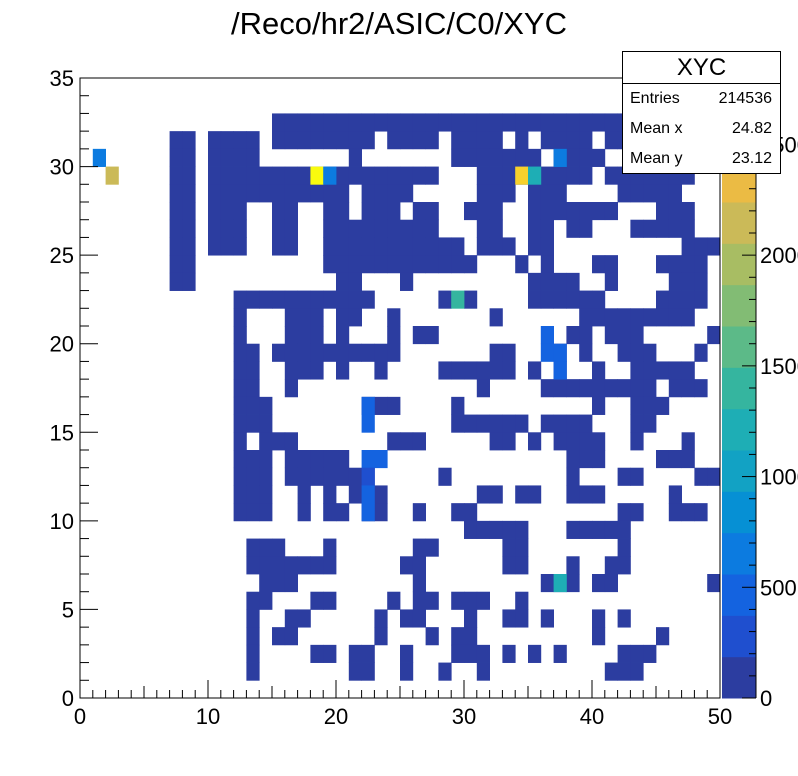 The image size is (798, 776). Describe the element at coordinates (779, 366) in the screenshot. I see `colorbar-label: 1500` at that location.